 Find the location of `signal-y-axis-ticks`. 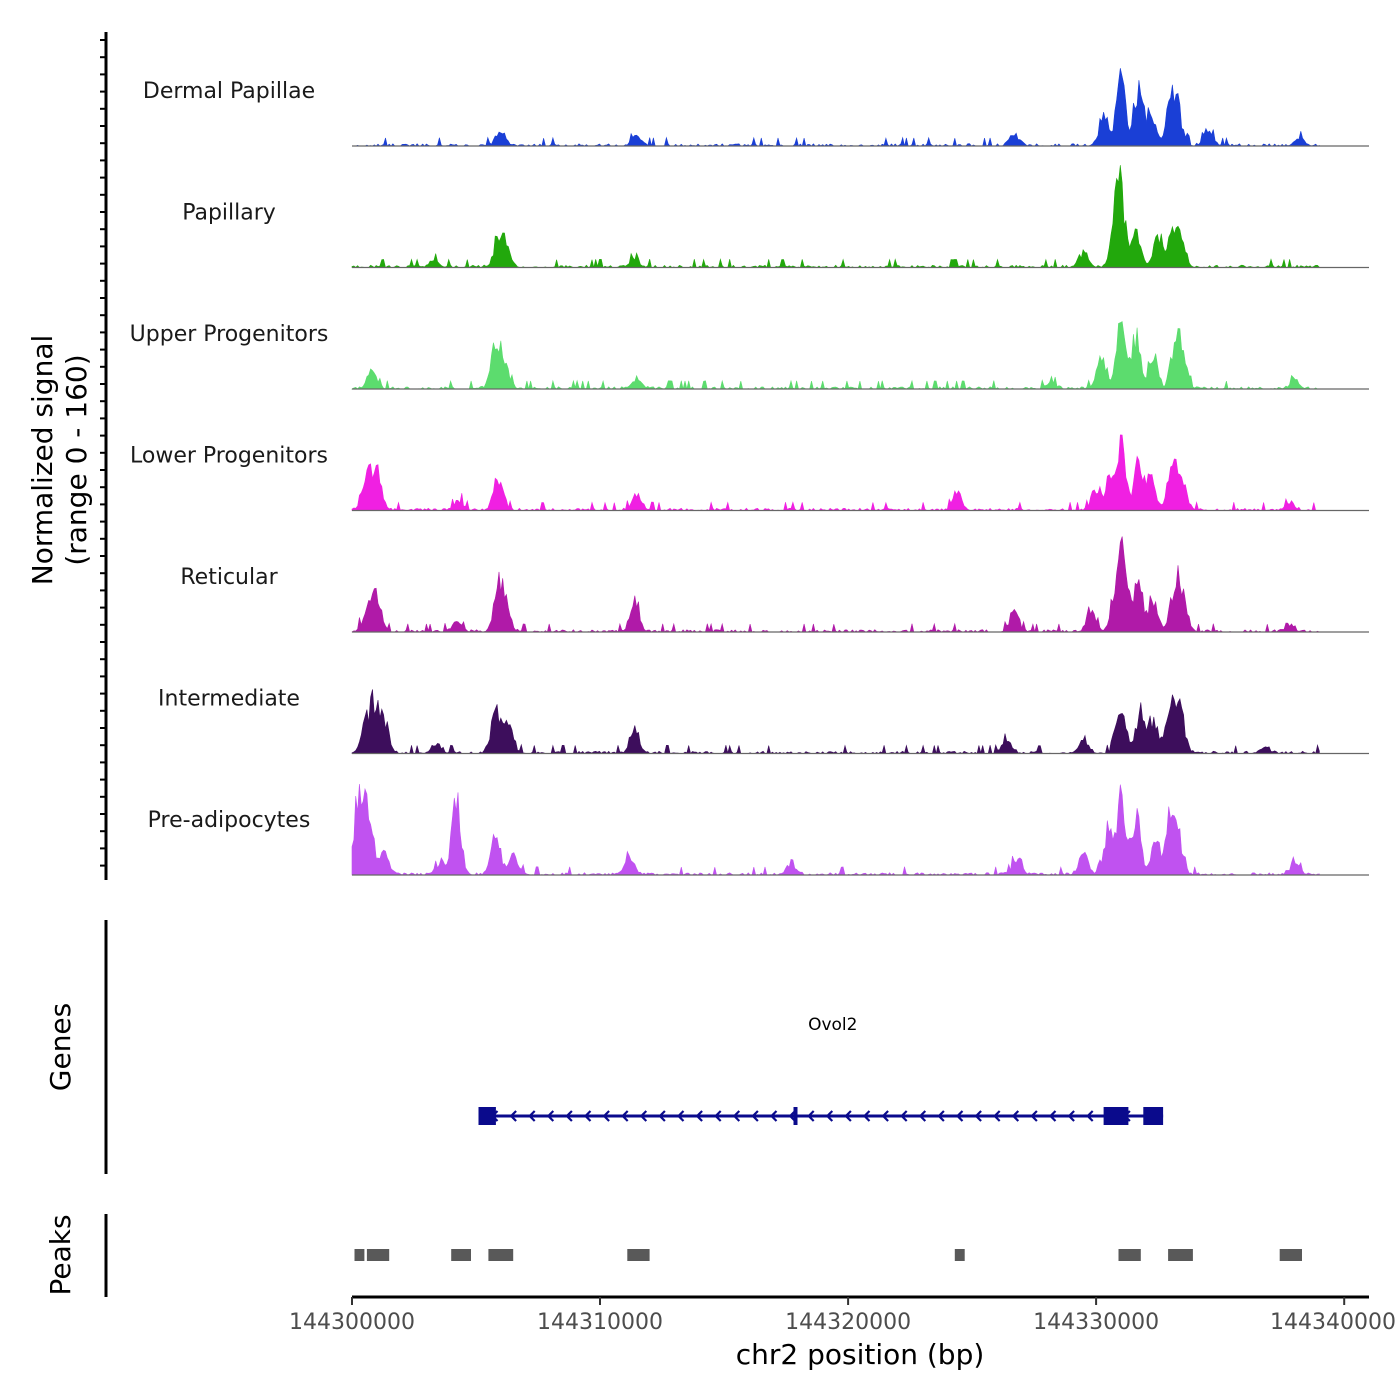

signal-y-axis-ticks is located at coordinates (103, 453).